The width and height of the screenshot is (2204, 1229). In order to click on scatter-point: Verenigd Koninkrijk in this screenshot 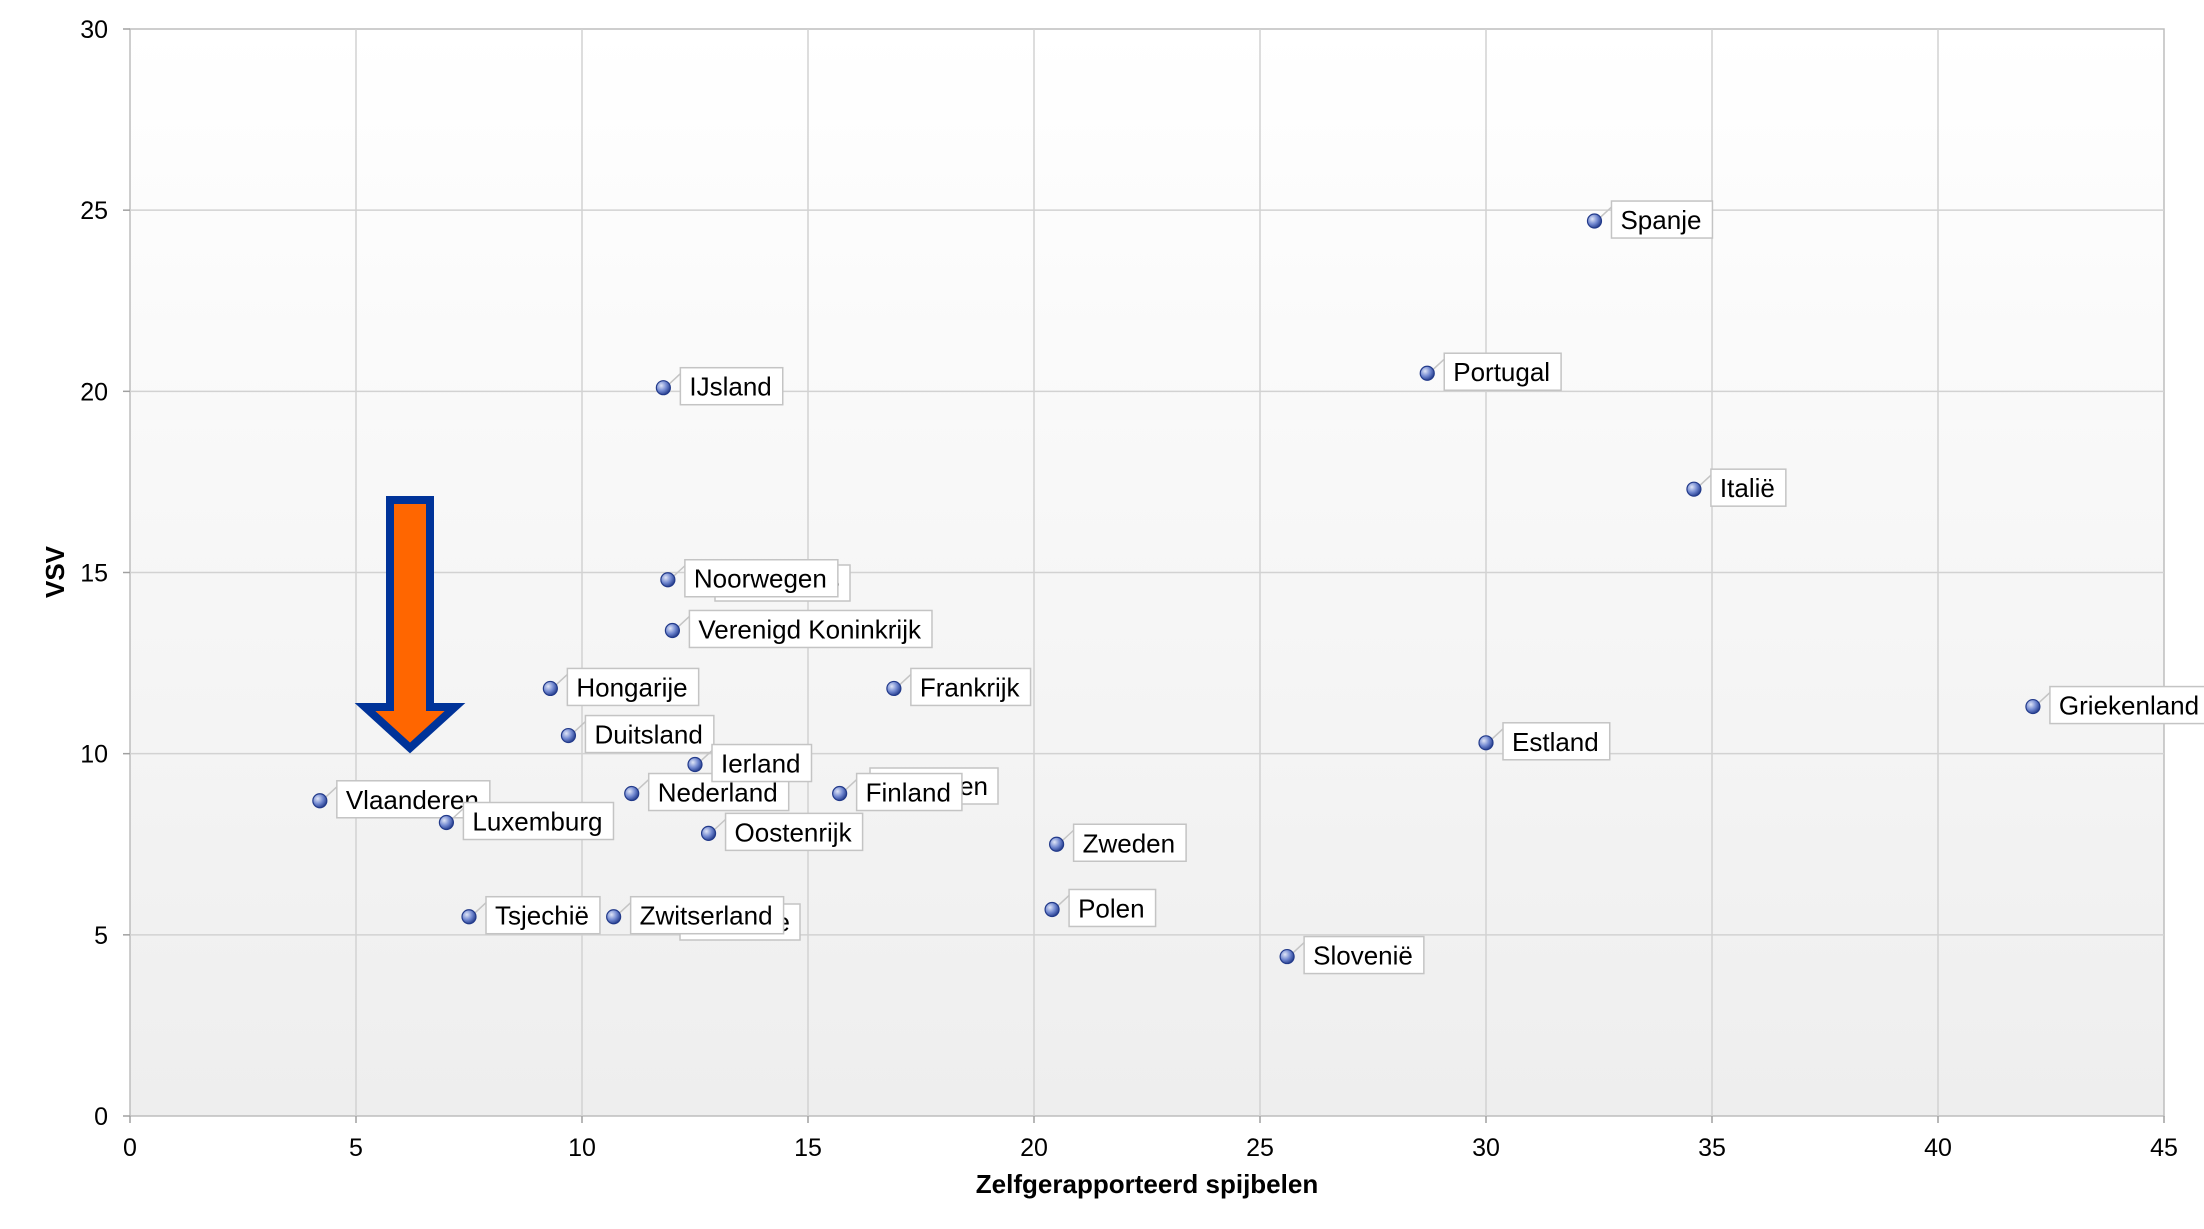, I will do `click(798, 629)`.